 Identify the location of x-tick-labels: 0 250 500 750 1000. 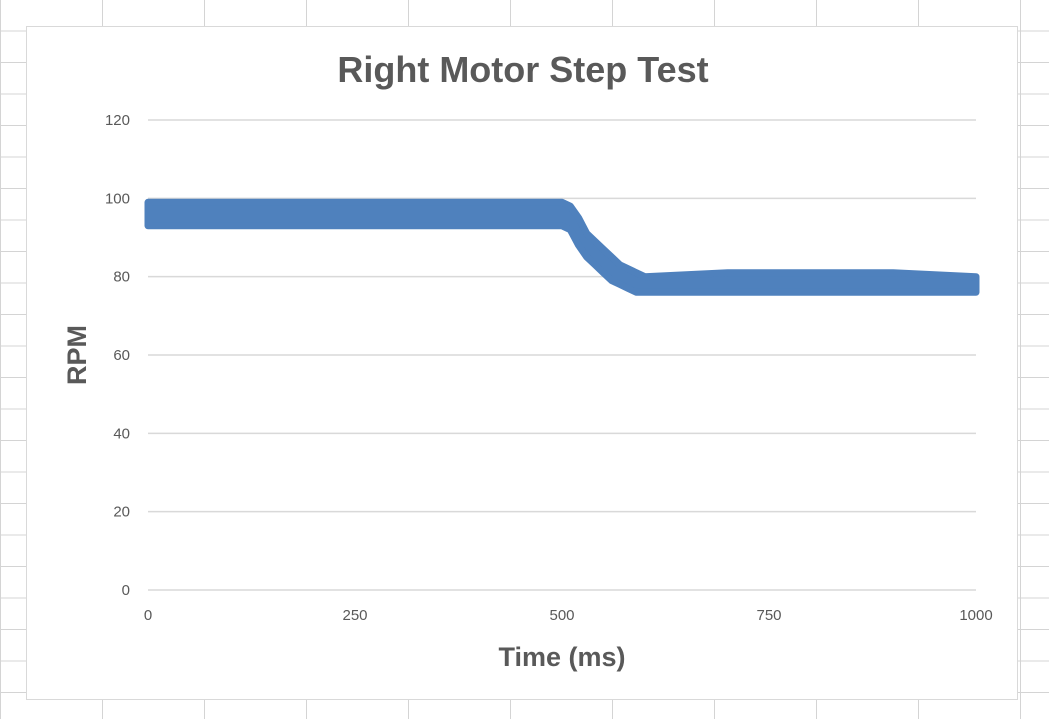
(568, 615).